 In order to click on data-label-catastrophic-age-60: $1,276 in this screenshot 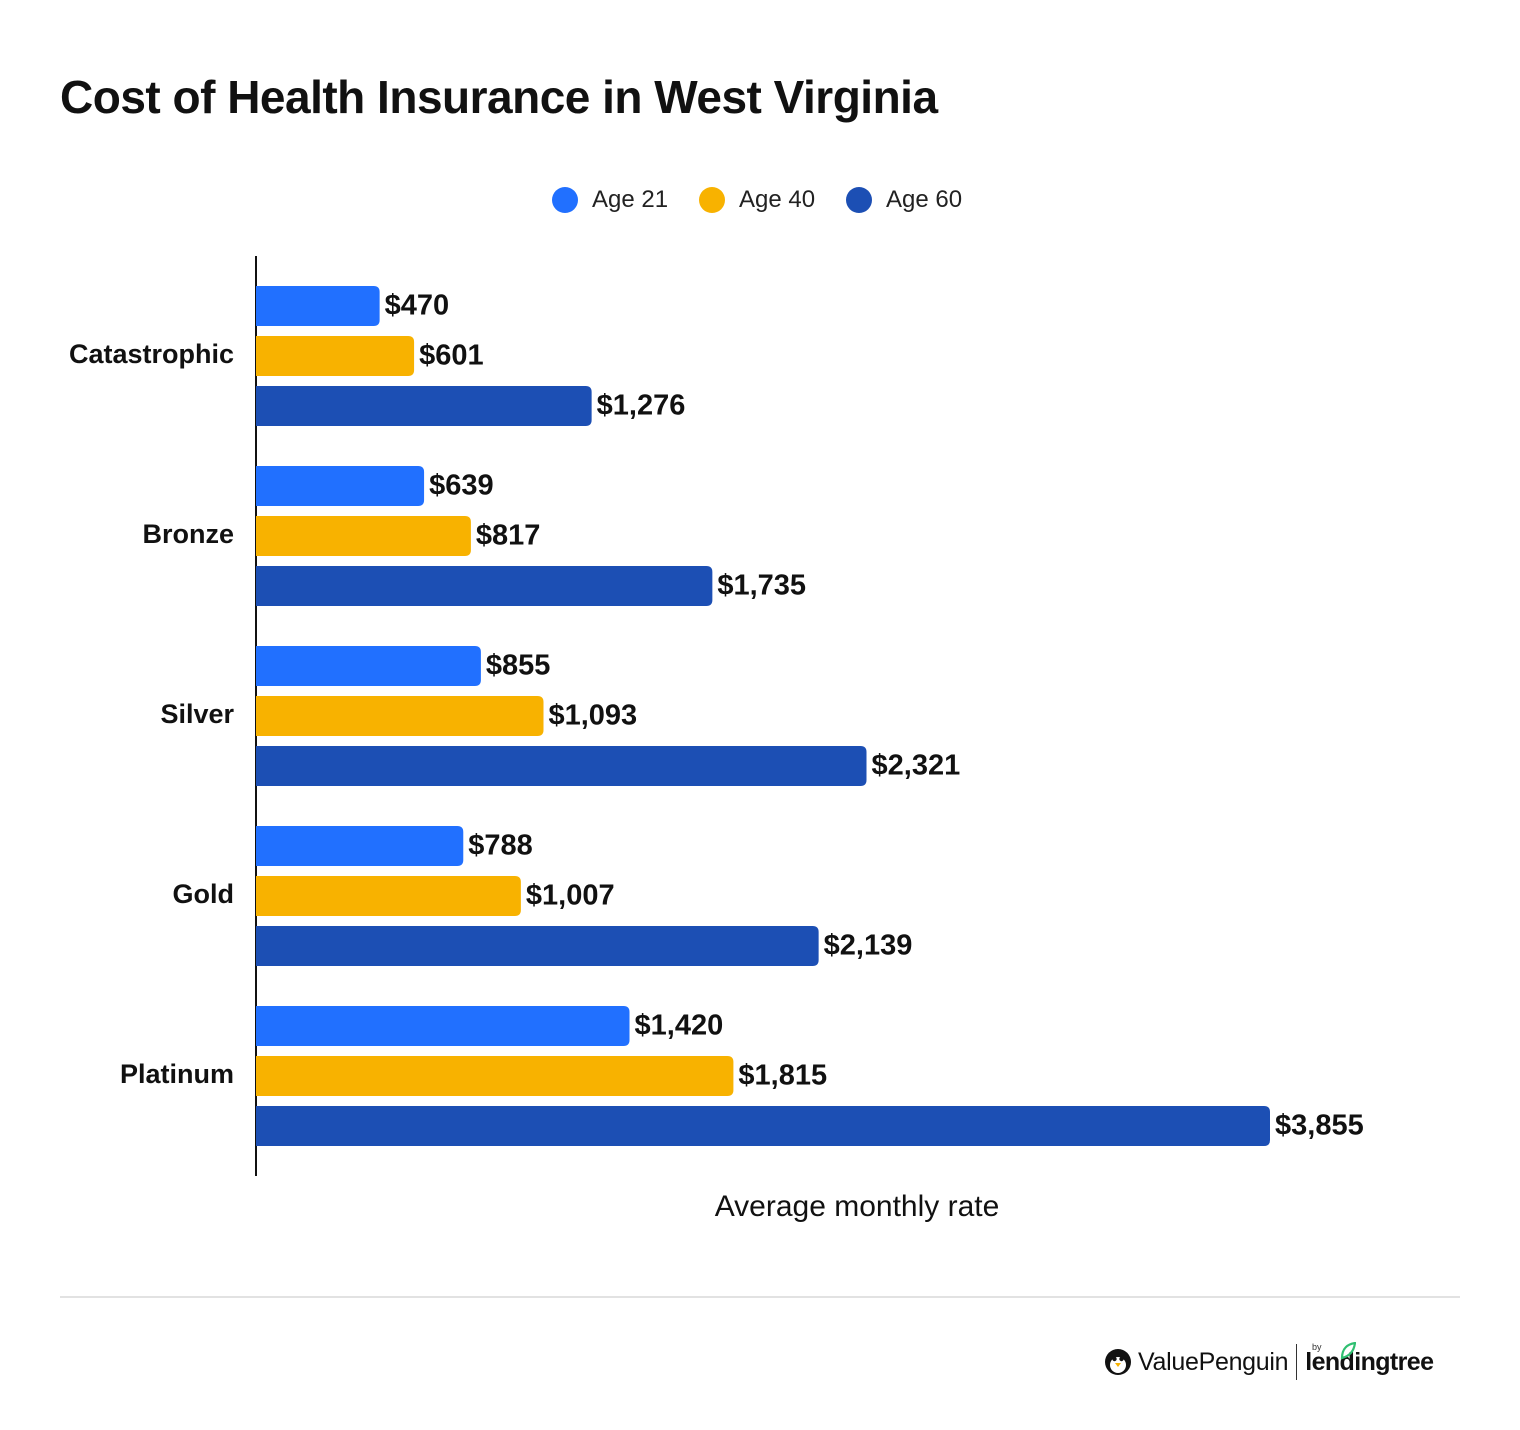, I will do `click(641, 406)`.